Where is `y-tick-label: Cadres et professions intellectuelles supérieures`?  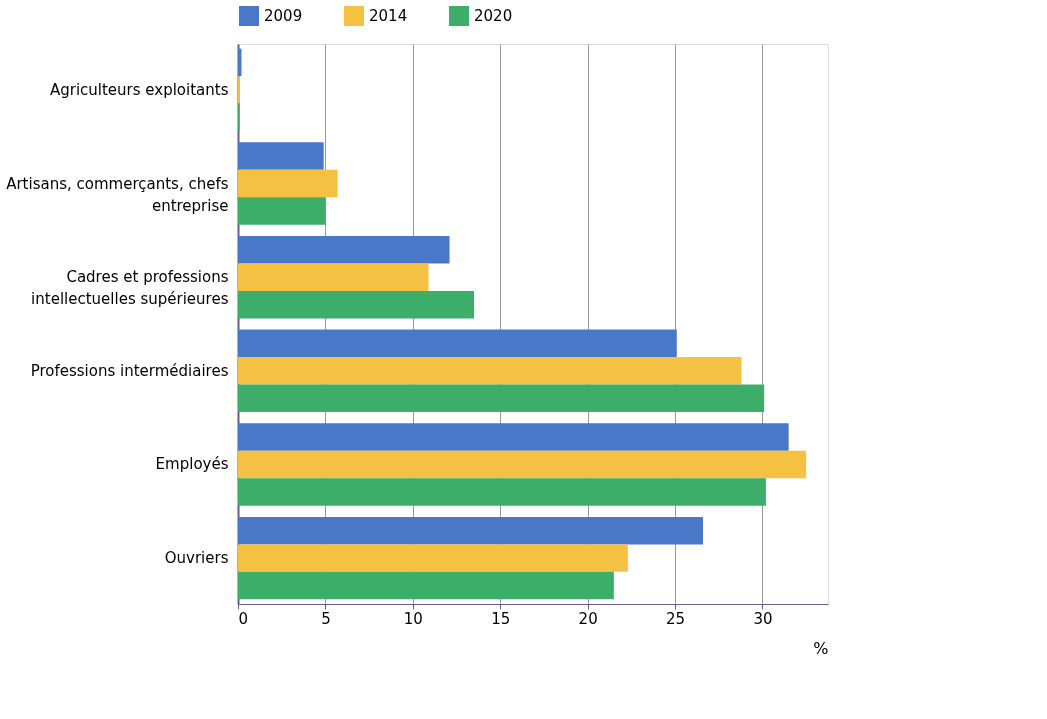
y-tick-label: Cadres et professions intellectuelles supérieures is located at coordinates (130, 288).